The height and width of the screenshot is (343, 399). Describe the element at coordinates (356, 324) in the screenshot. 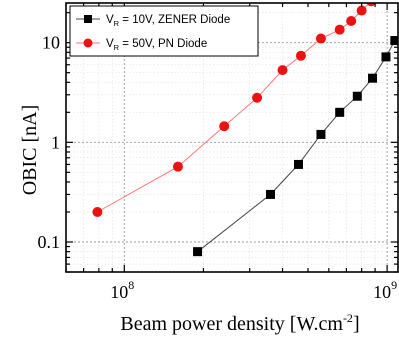

I see `x-axis-title-unit-close: ]` at that location.